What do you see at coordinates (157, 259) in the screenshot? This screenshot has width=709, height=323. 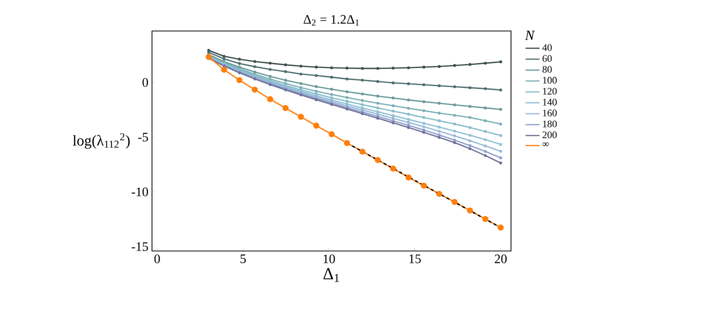 I see `x-tick-label: 0` at bounding box center [157, 259].